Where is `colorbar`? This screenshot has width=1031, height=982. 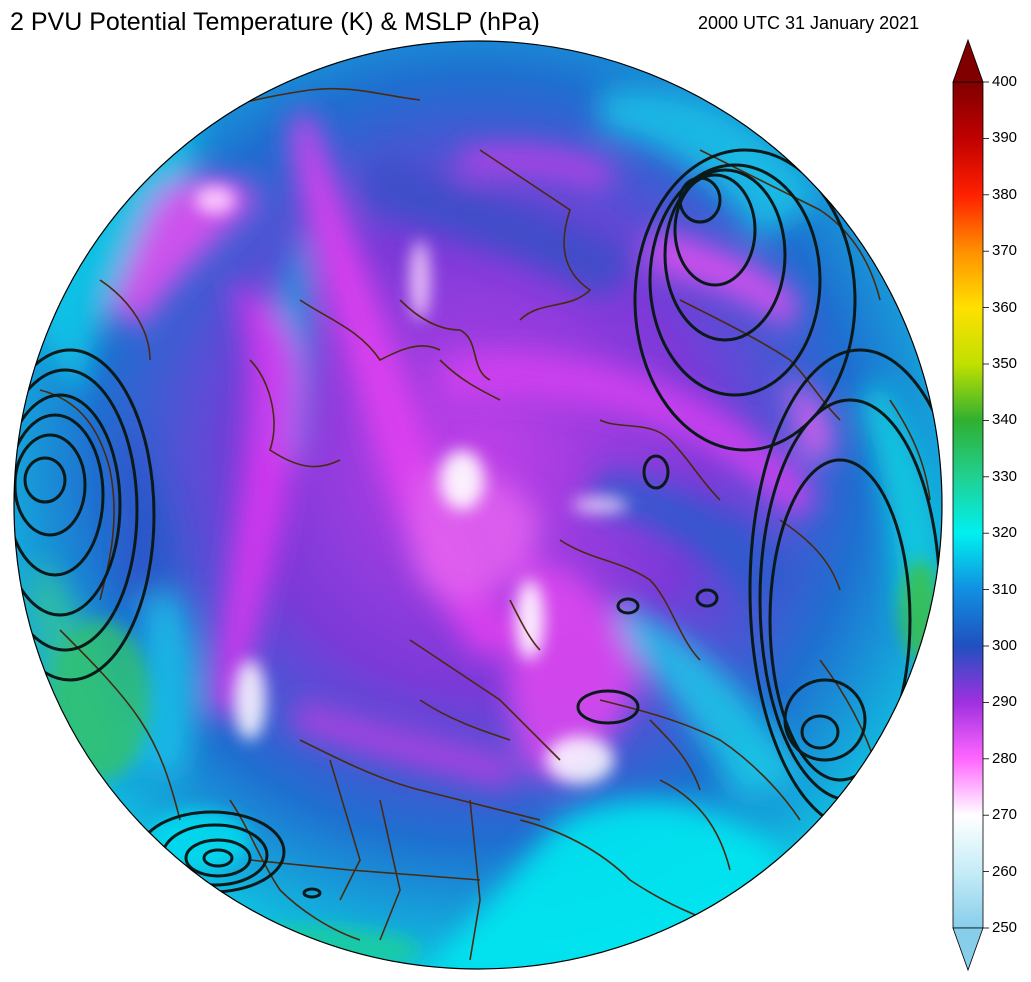
colorbar is located at coordinates (970, 505).